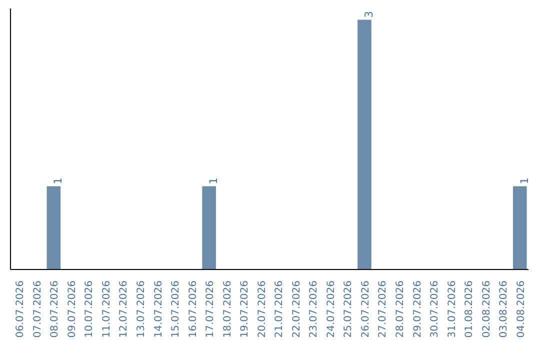  I want to click on x-tick-label: 17.07.2026, so click(210, 309).